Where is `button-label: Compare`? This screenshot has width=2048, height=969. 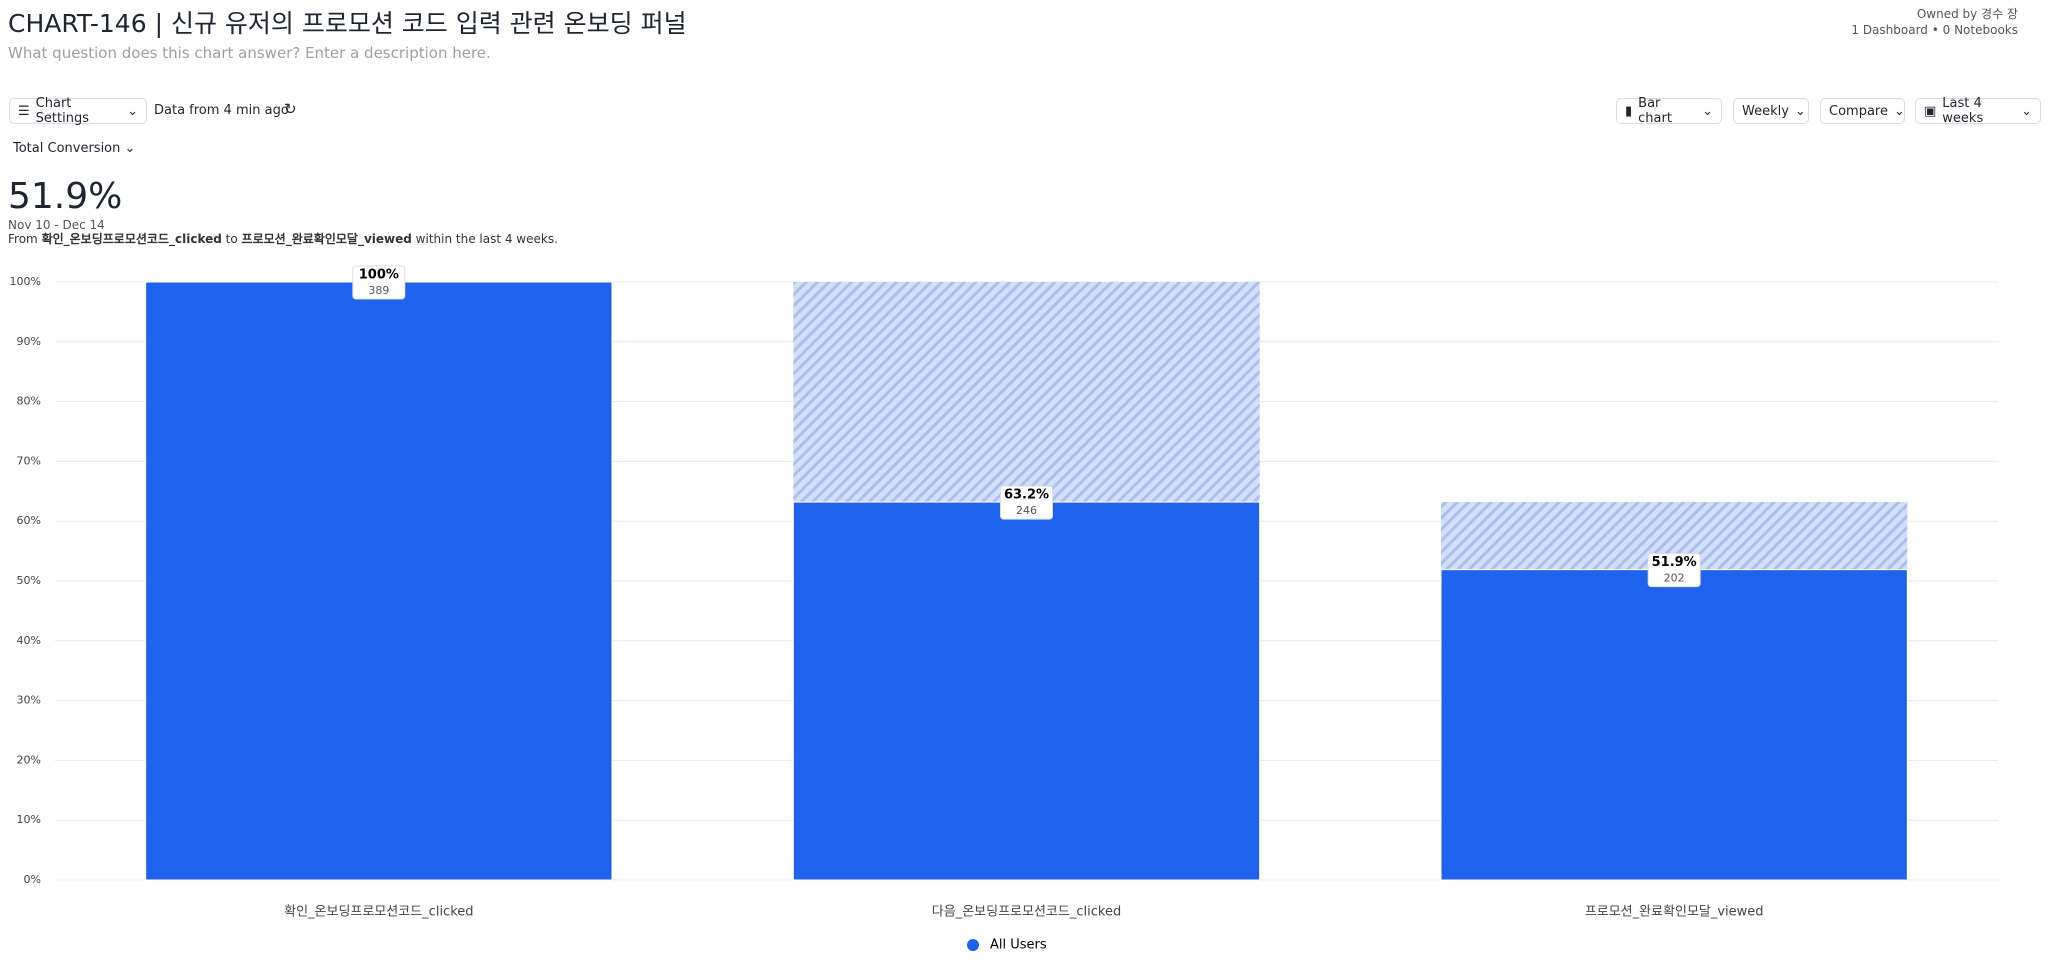 button-label: Compare is located at coordinates (1858, 111).